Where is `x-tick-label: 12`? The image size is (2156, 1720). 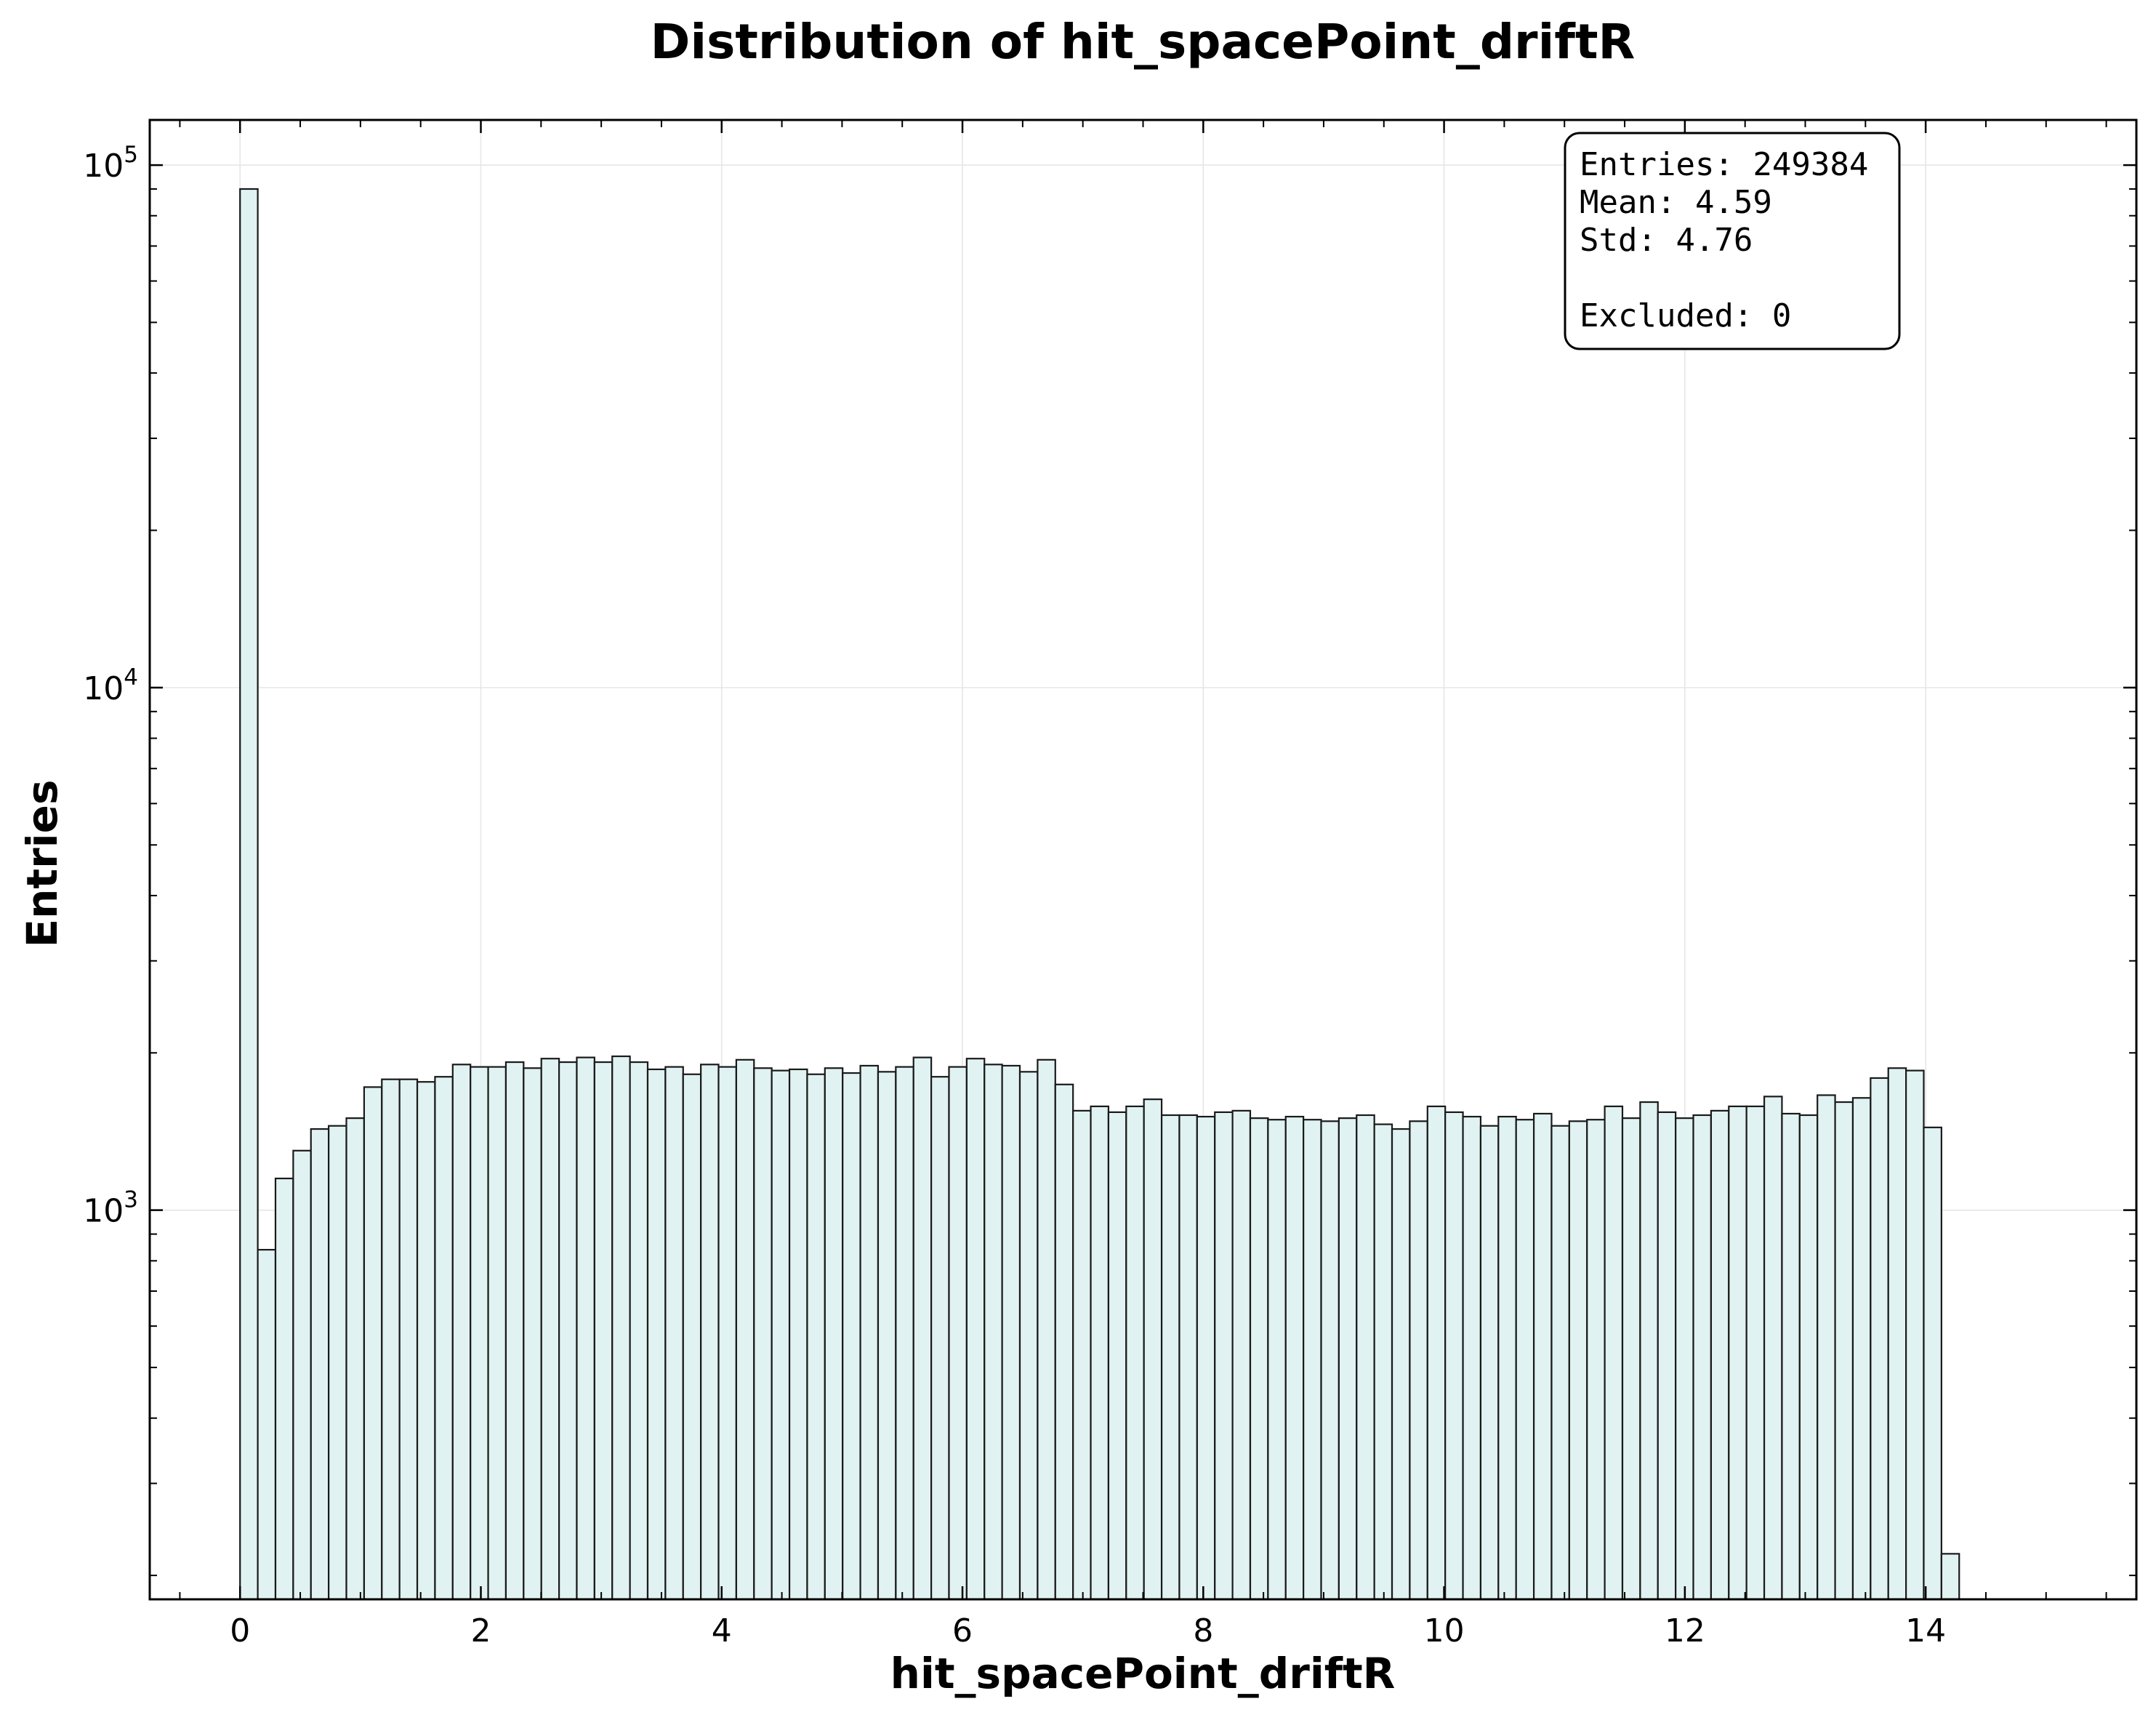
x-tick-label: 12 is located at coordinates (1685, 1630).